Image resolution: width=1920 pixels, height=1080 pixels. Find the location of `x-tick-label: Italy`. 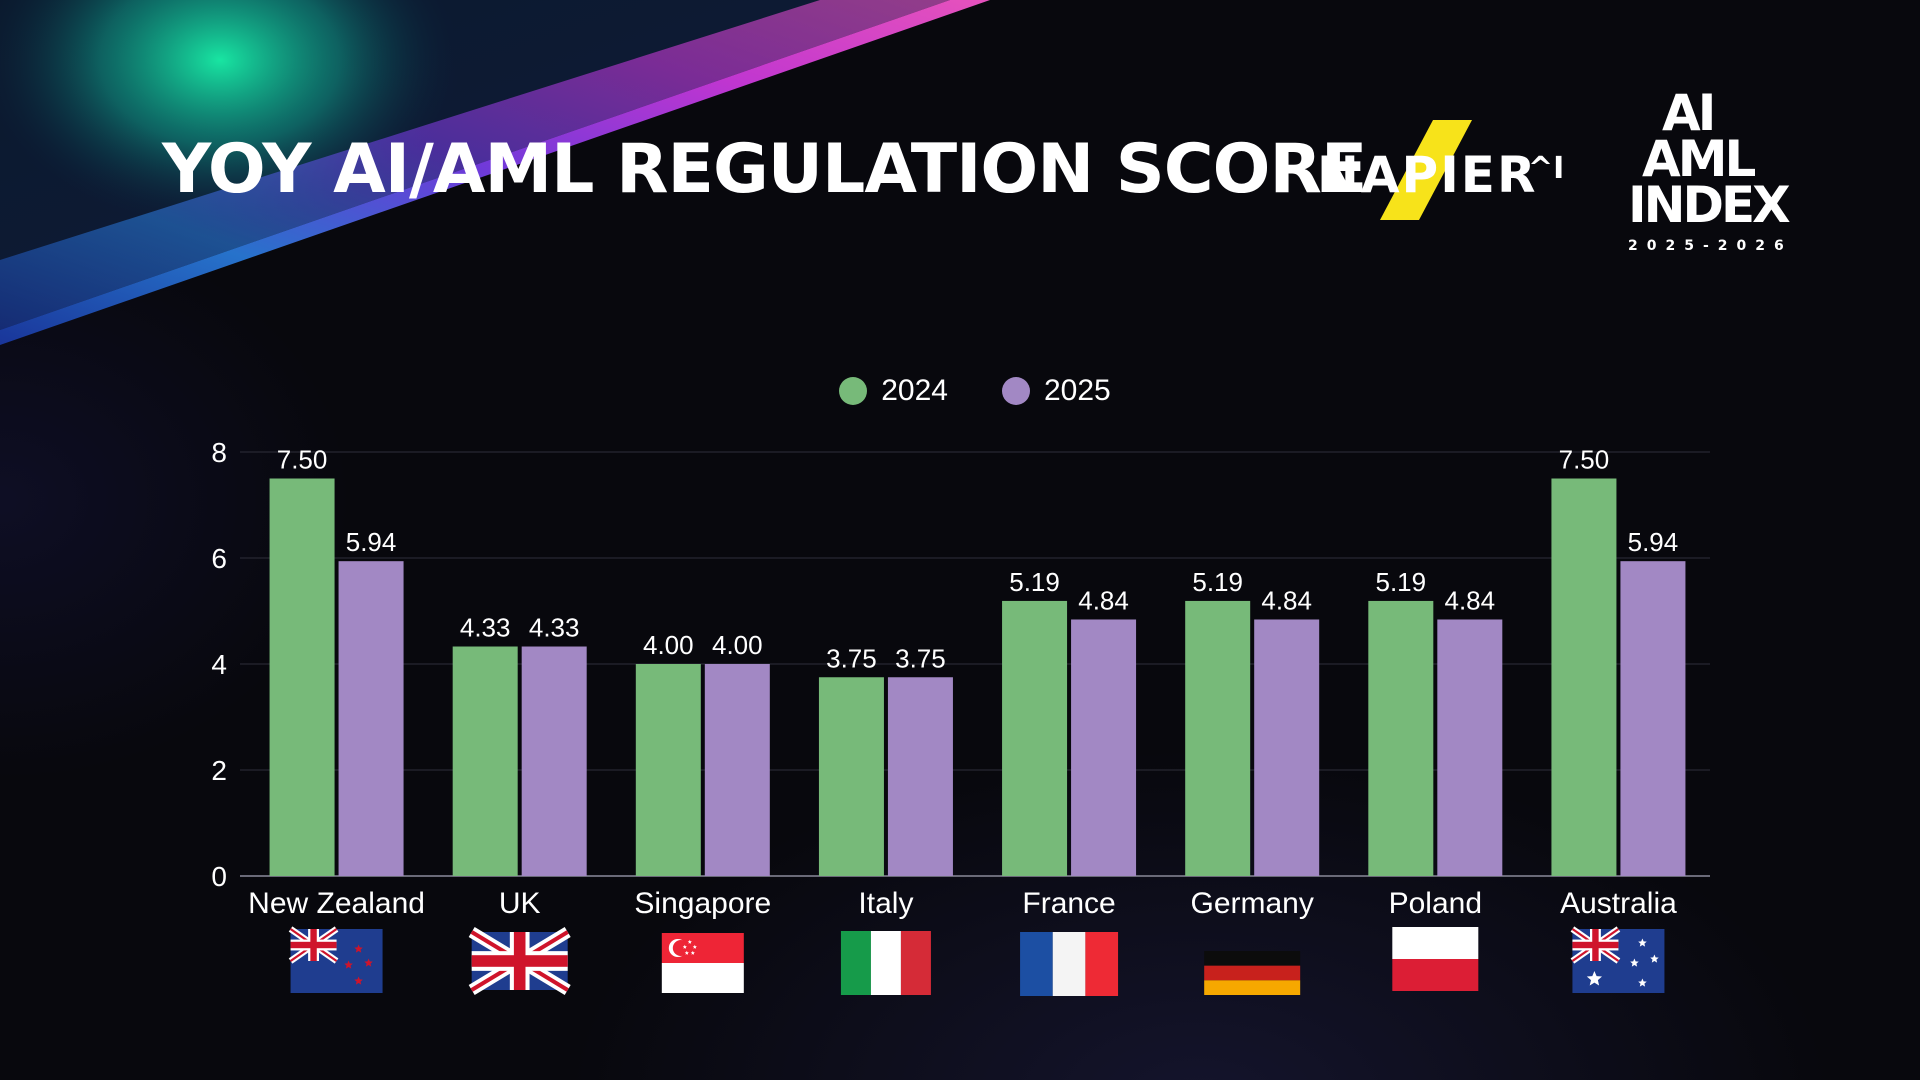

x-tick-label: Italy is located at coordinates (885, 903).